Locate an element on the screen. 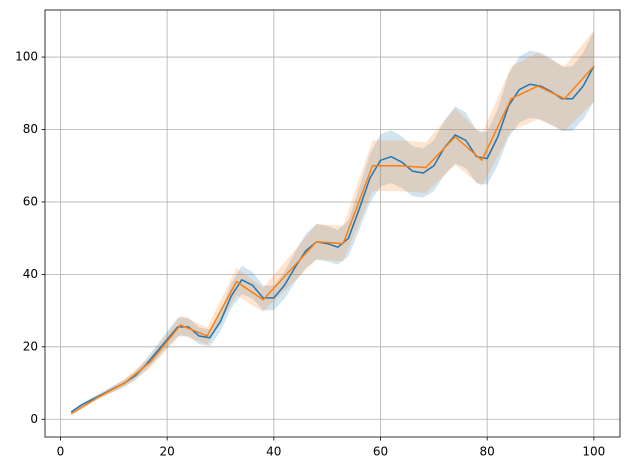 This screenshot has height=470, width=630. x-tick-label: 40 is located at coordinates (273, 452).